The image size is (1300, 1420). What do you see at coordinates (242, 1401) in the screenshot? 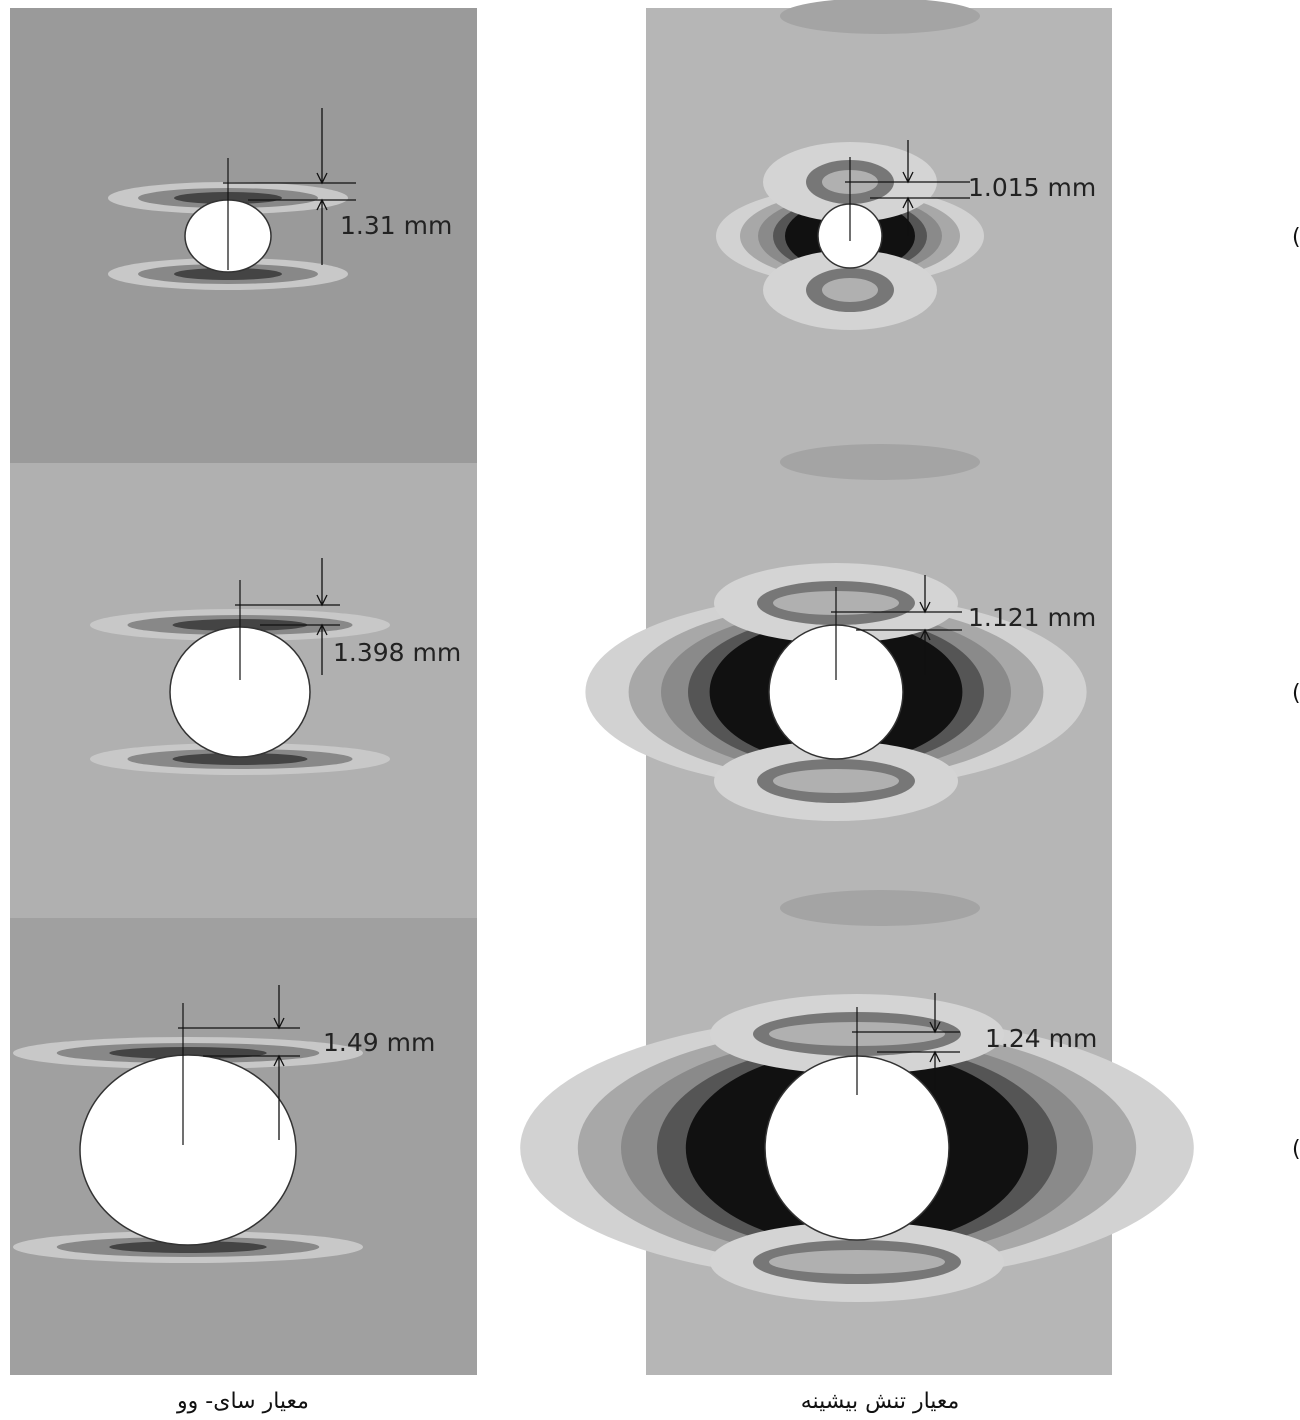
I see `column-caption: معیار سای- وو` at bounding box center [242, 1401].